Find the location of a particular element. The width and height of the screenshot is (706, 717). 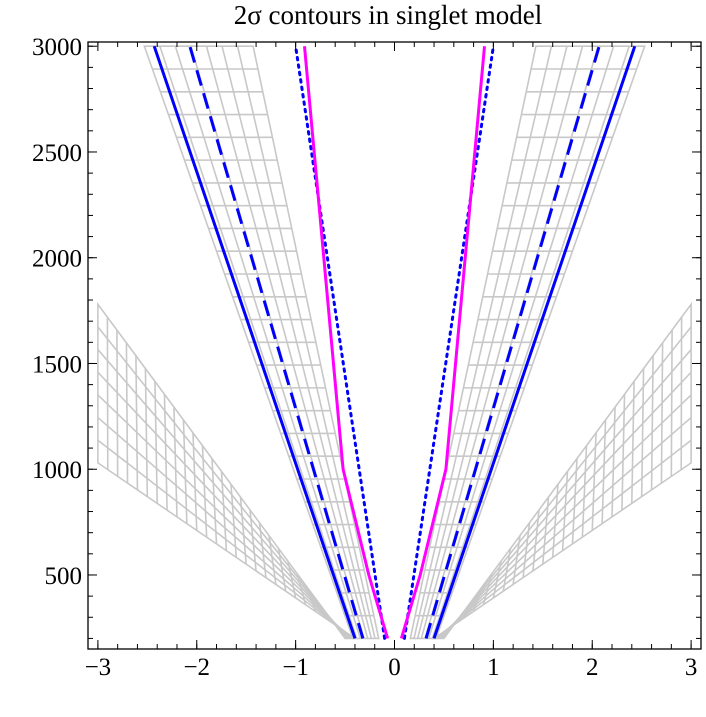

y-tick-label: 500 is located at coordinates (64, 576).